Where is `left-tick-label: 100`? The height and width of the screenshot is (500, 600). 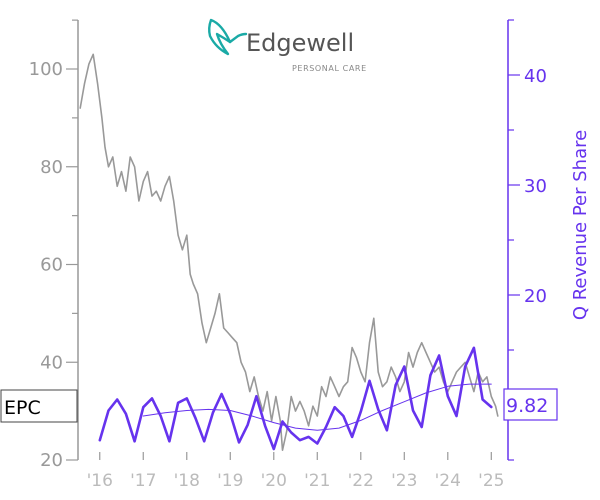 left-tick-label: 100 is located at coordinates (46, 69).